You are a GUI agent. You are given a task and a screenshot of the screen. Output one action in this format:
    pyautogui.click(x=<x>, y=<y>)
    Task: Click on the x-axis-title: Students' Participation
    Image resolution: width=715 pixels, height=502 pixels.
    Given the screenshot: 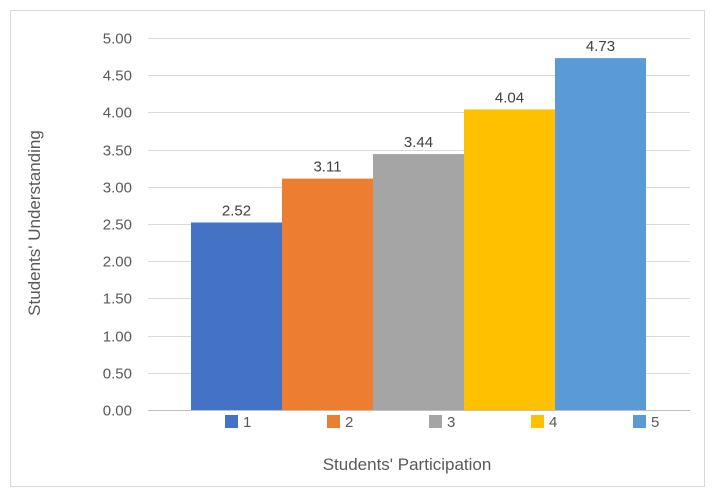 What is the action you would take?
    pyautogui.click(x=407, y=464)
    